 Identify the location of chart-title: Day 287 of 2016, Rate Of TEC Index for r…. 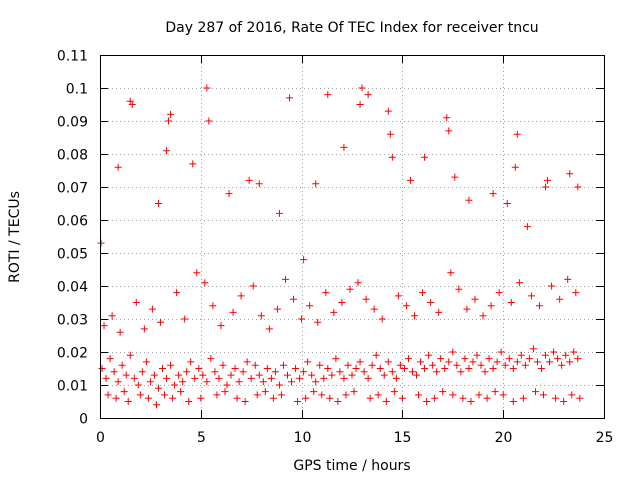
(351, 28).